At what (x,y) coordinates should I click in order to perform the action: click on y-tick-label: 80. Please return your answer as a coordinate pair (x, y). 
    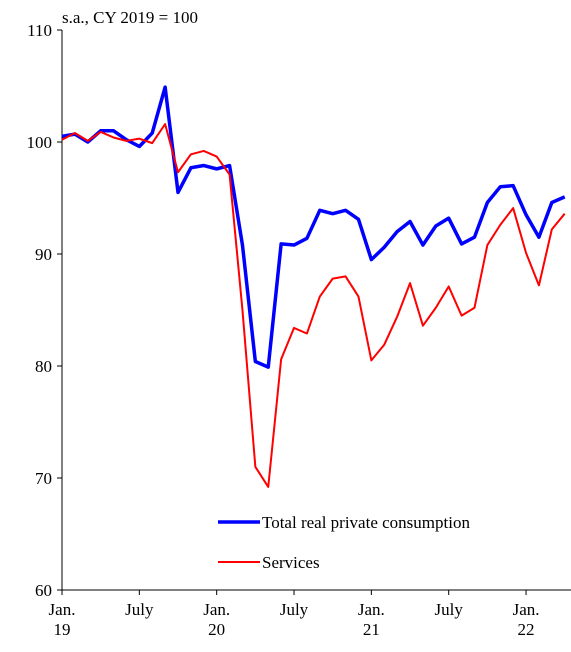
    Looking at the image, I should click on (43, 366).